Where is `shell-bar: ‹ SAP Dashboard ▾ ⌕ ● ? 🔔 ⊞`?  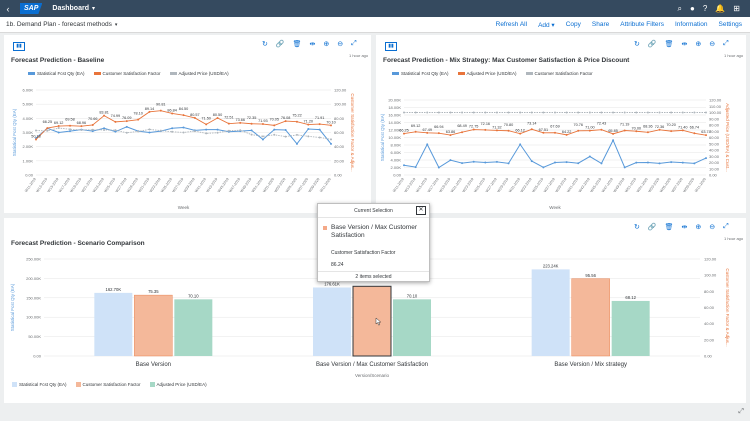 shell-bar: ‹ SAP Dashboard ▾ ⌕ ● ? 🔔 ⊞ is located at coordinates (375, 8).